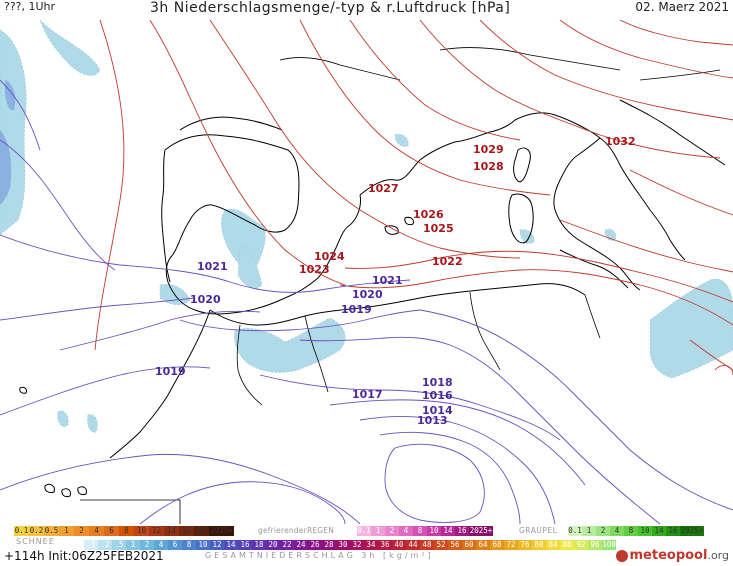  What do you see at coordinates (432, 420) in the screenshot?
I see `isobar-label-1013: 1013` at bounding box center [432, 420].